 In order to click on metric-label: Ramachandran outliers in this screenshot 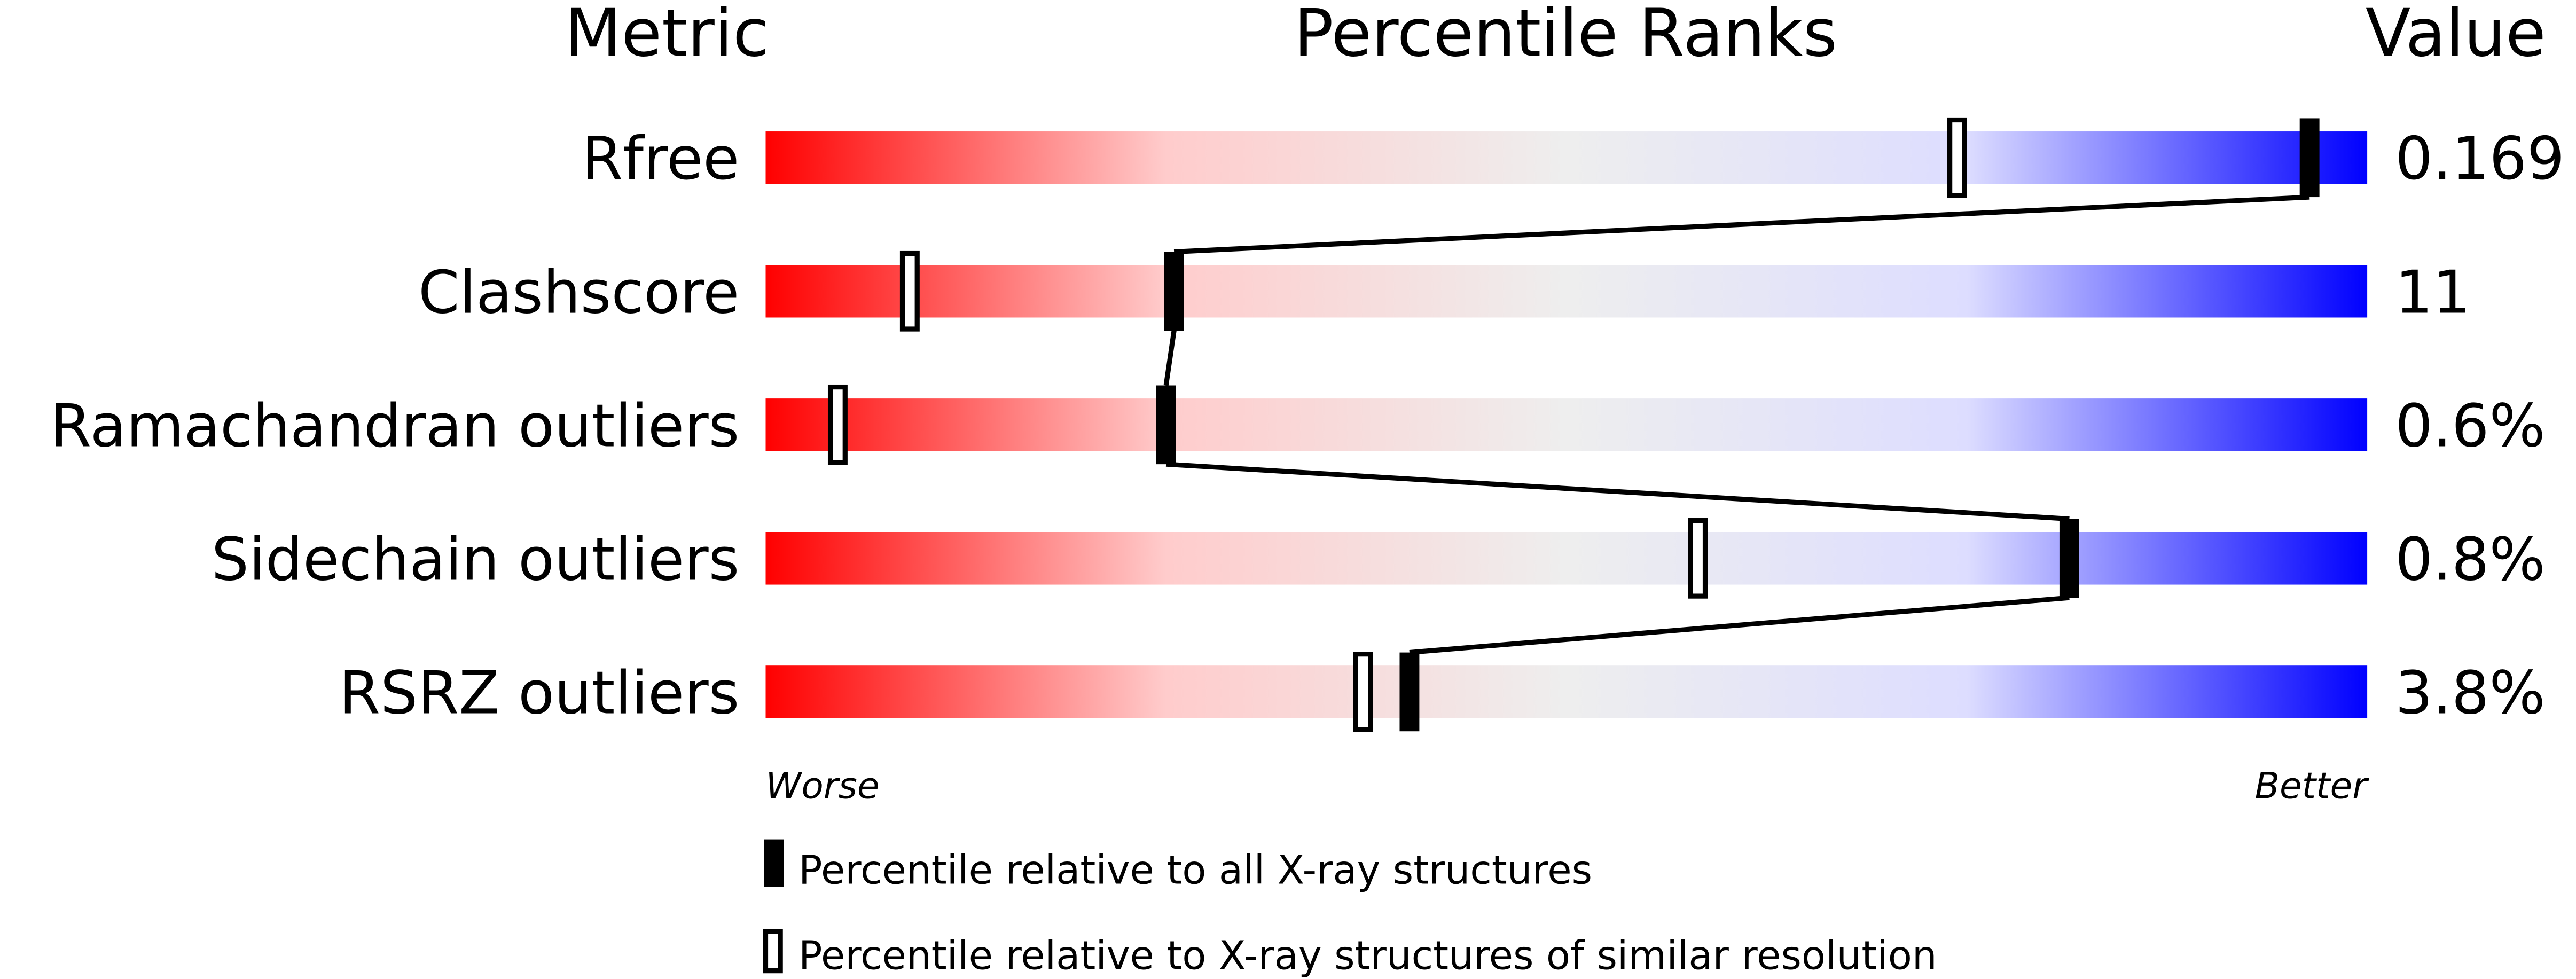, I will do `click(394, 425)`.